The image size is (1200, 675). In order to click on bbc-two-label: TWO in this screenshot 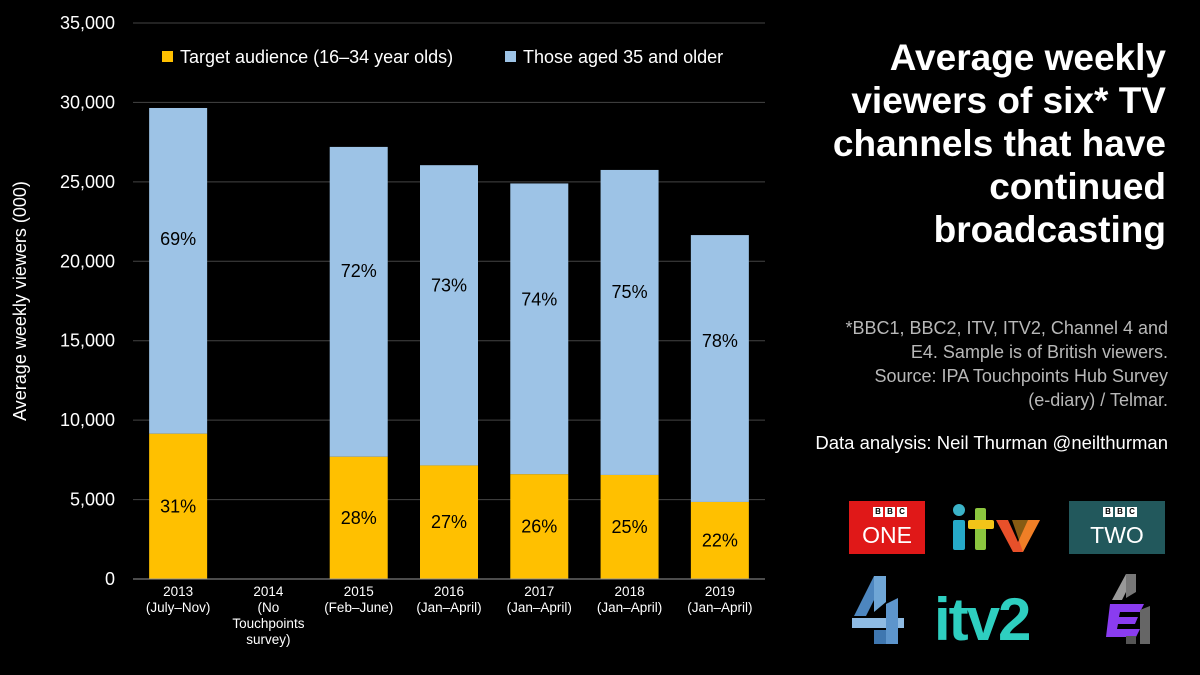, I will do `click(1117, 535)`.